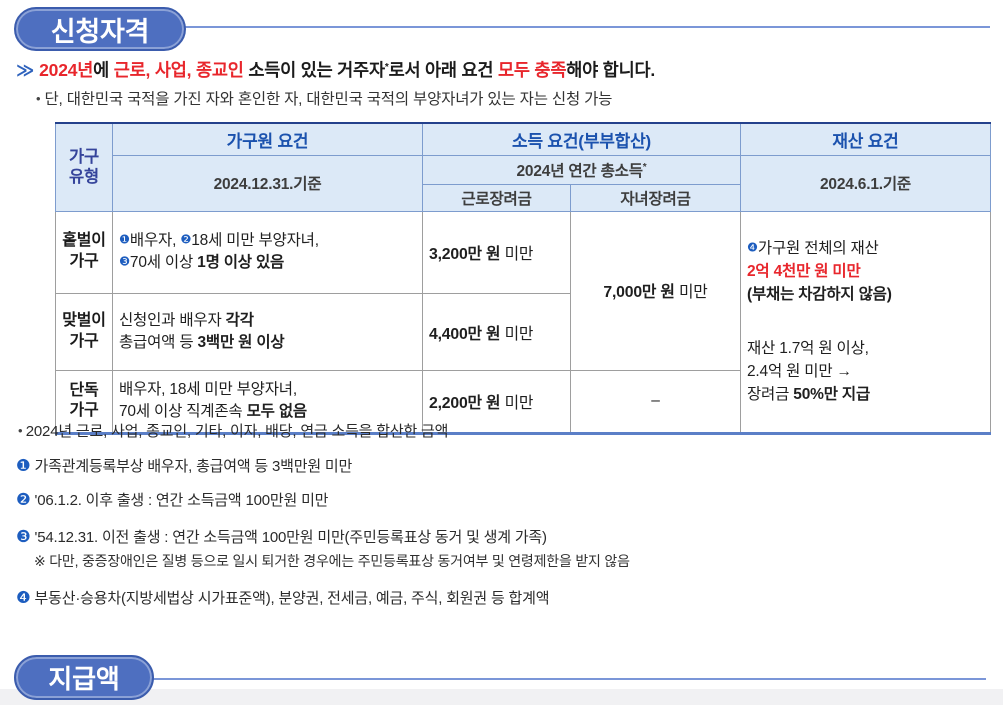 This screenshot has width=1003, height=705. Describe the element at coordinates (496, 197) in the screenshot. I see `header-work-credit: 근로장려금` at that location.